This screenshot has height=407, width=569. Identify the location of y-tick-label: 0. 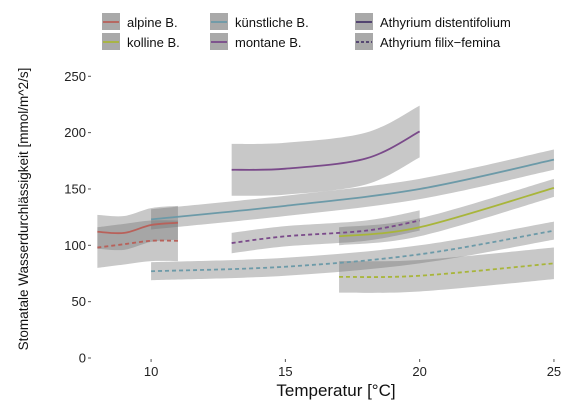
(82, 358).